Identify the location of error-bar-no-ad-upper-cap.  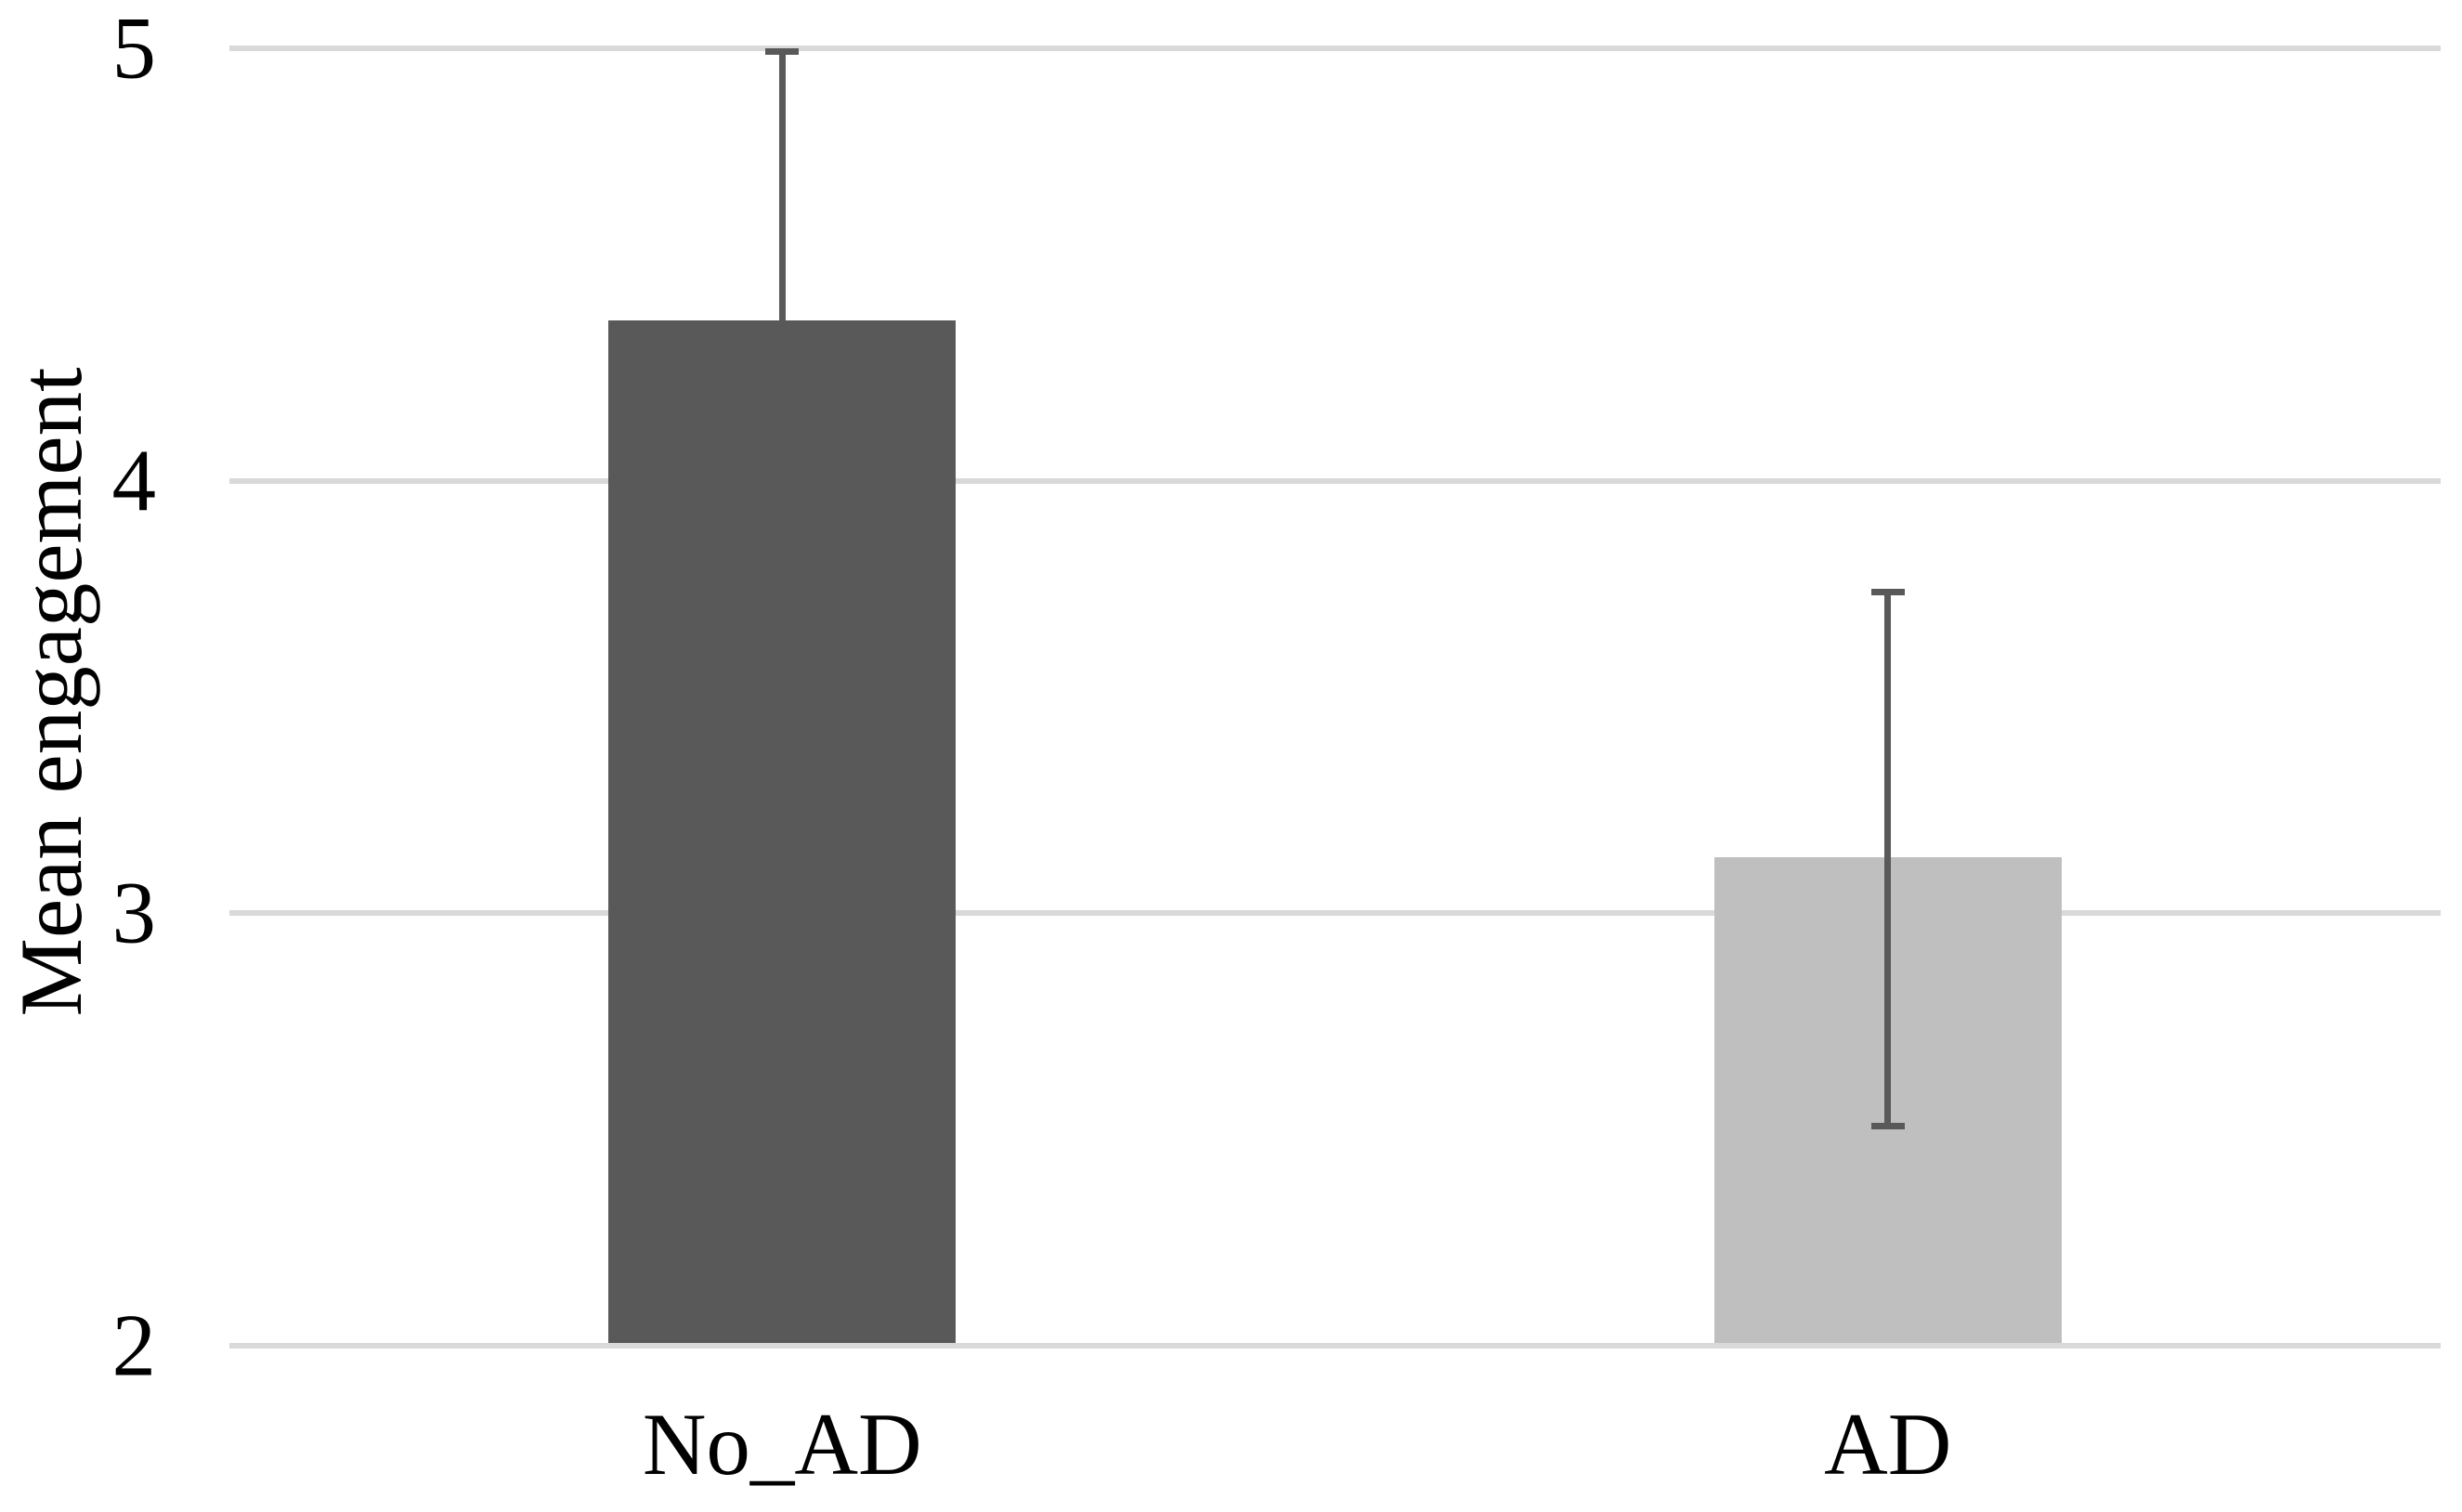
(782, 51).